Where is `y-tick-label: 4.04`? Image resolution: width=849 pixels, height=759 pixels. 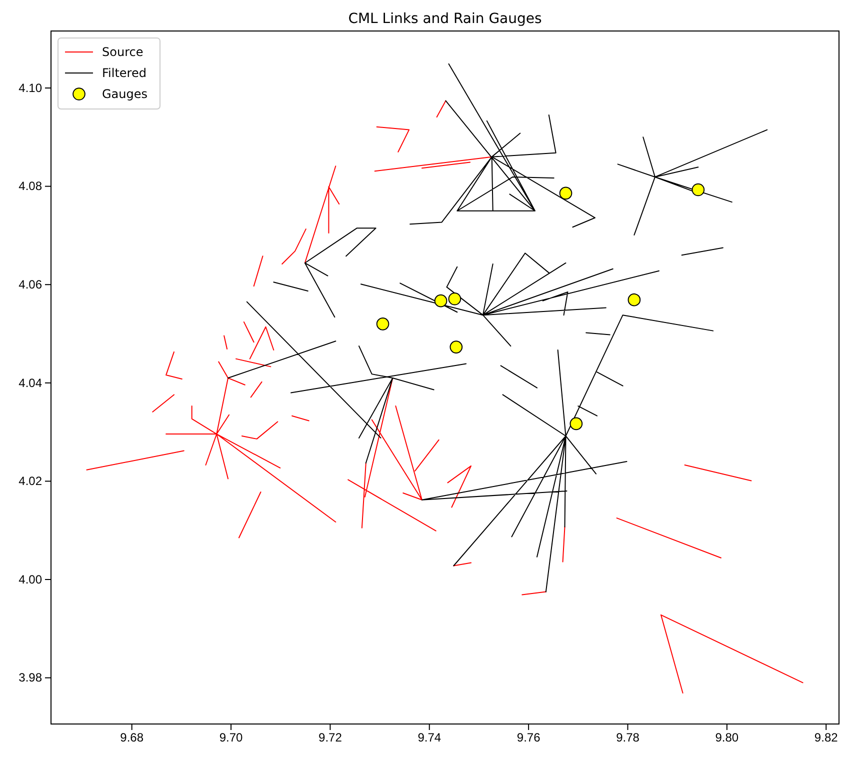
y-tick-label: 4.04 is located at coordinates (30, 383).